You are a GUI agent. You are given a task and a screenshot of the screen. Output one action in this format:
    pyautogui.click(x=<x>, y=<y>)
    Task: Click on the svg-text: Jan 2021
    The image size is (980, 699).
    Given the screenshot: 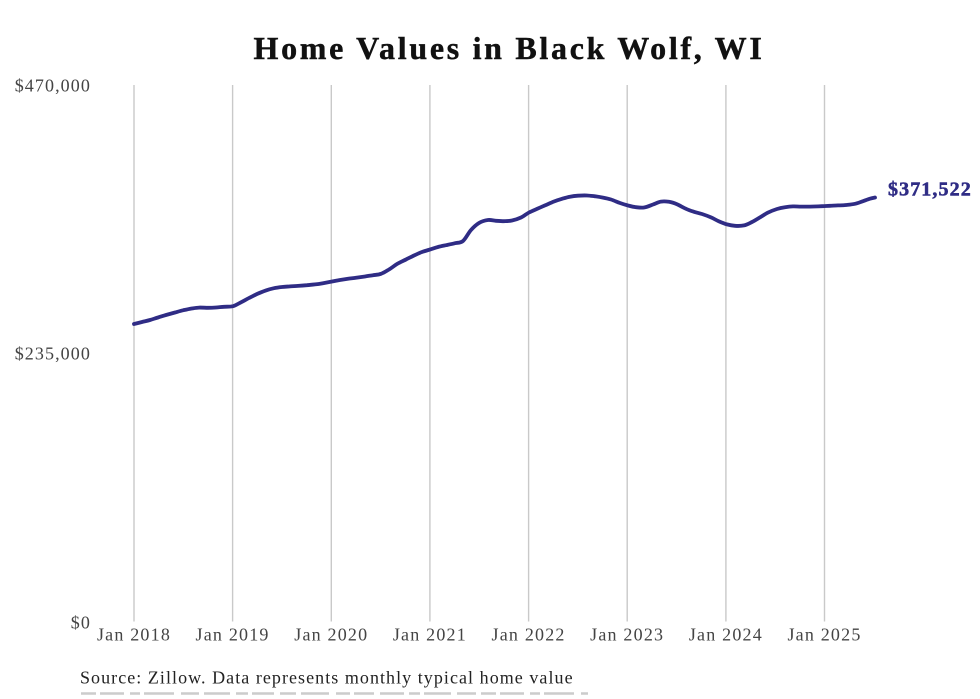 What is the action you would take?
    pyautogui.click(x=430, y=635)
    